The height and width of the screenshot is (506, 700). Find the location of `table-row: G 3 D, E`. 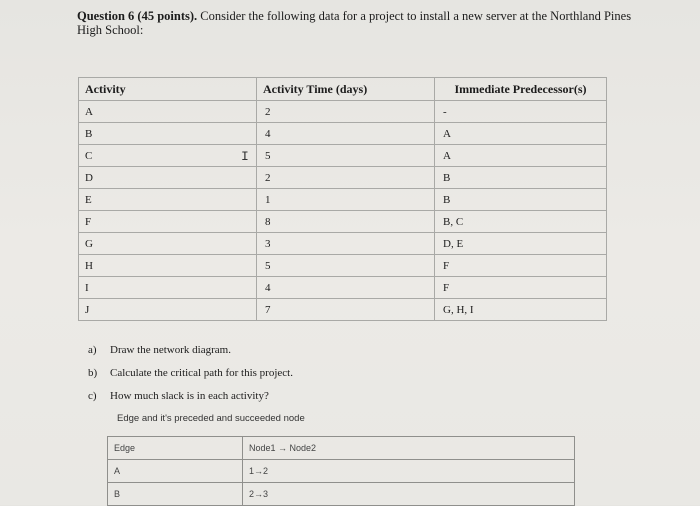

table-row: G 3 D, E is located at coordinates (342, 243).